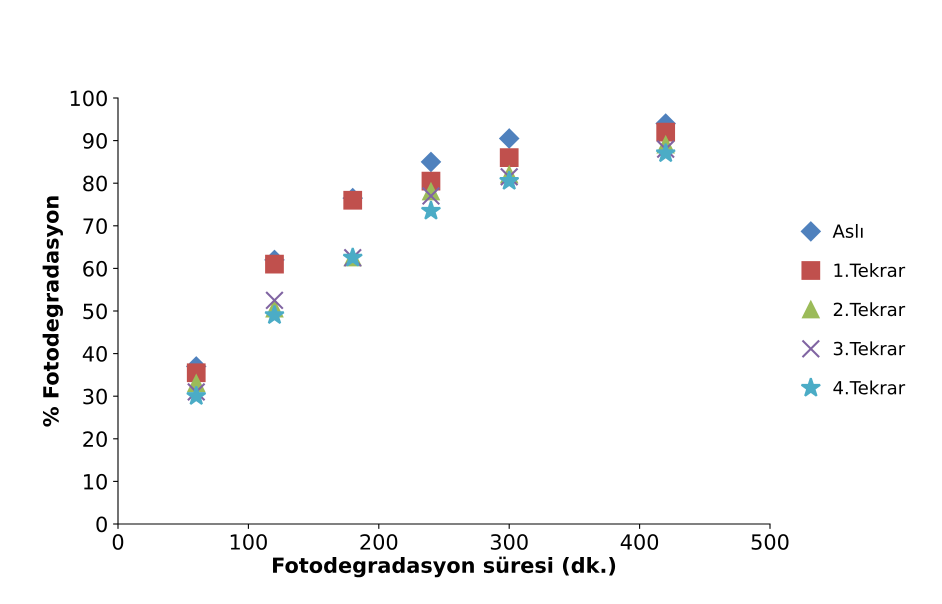  I want to click on y-tick-label: 0, so click(101, 524).